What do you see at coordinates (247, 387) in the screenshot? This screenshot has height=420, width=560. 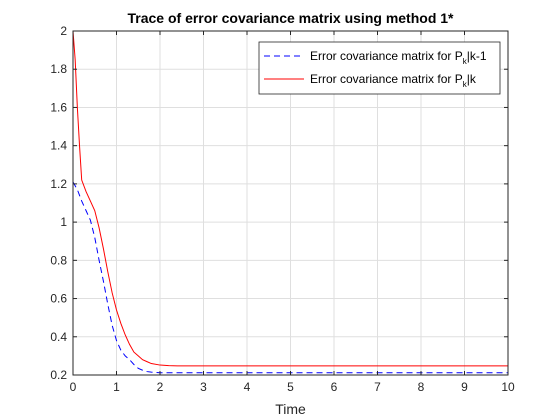 I see `x-tick-label: 4` at bounding box center [247, 387].